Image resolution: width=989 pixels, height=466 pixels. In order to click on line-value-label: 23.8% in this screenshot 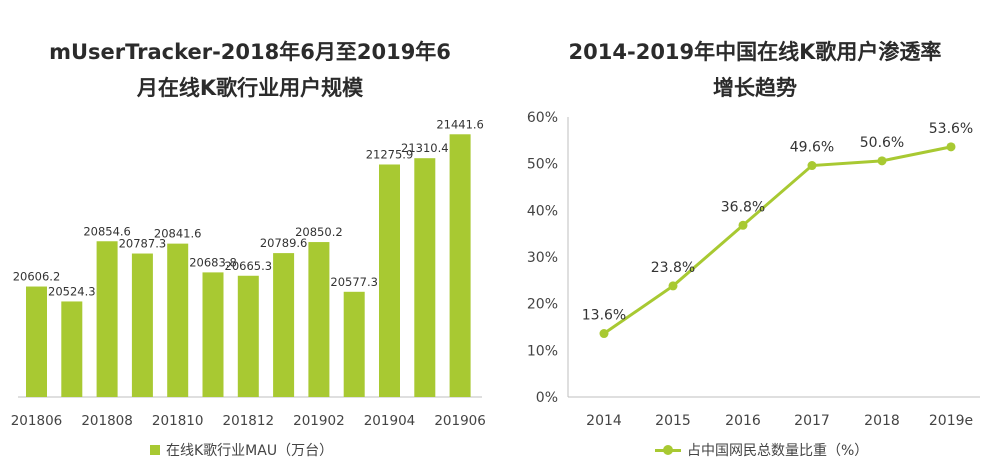, I will do `click(673, 268)`.